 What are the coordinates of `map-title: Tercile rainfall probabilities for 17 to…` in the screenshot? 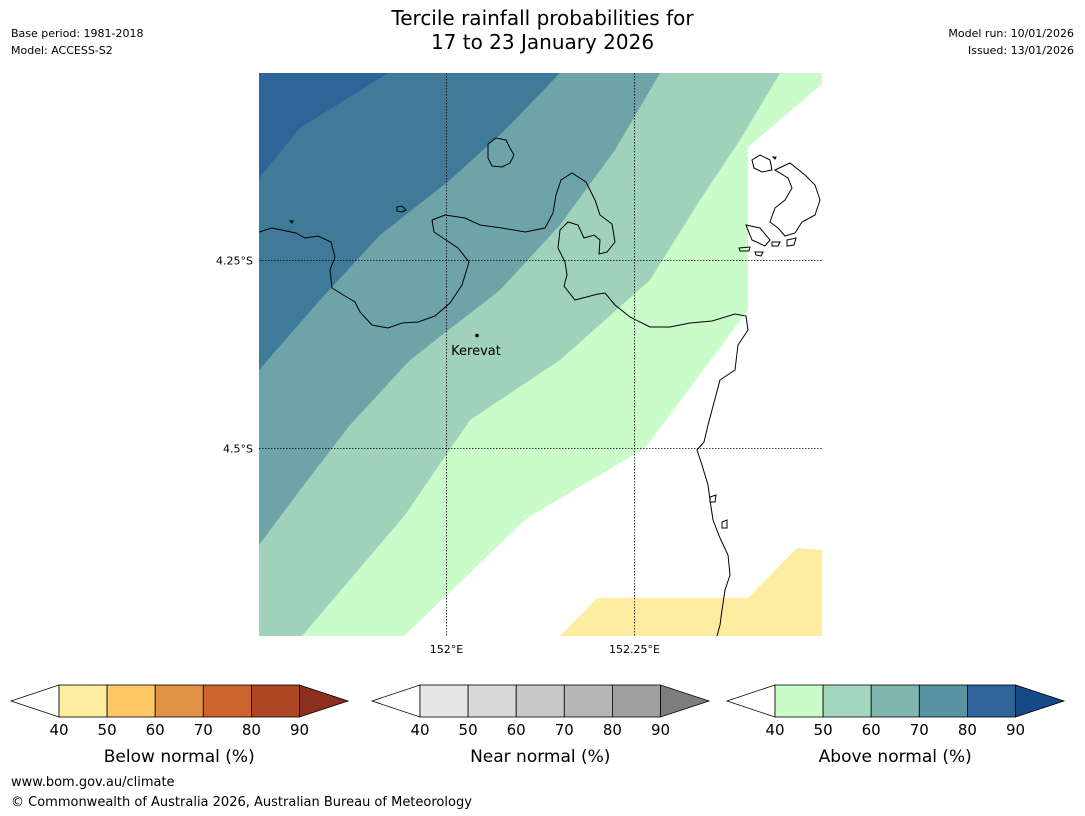 It's located at (542, 30).